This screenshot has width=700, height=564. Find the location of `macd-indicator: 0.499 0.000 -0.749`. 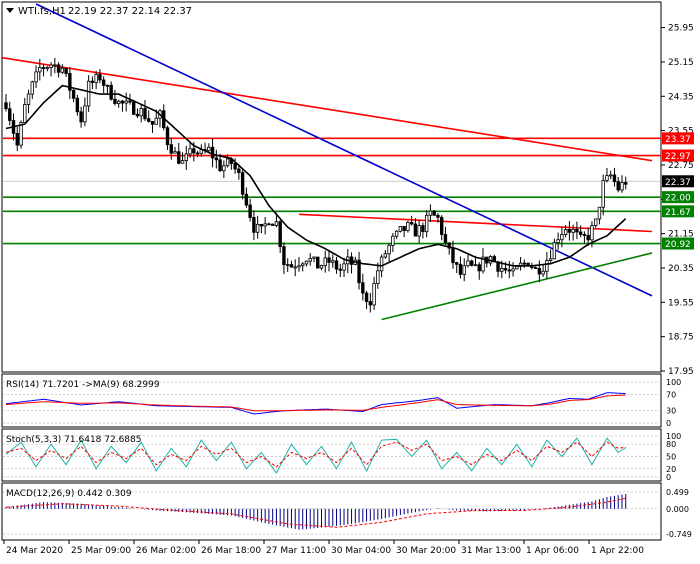

macd-indicator: 0.499 0.000 -0.749 is located at coordinates (347, 513).